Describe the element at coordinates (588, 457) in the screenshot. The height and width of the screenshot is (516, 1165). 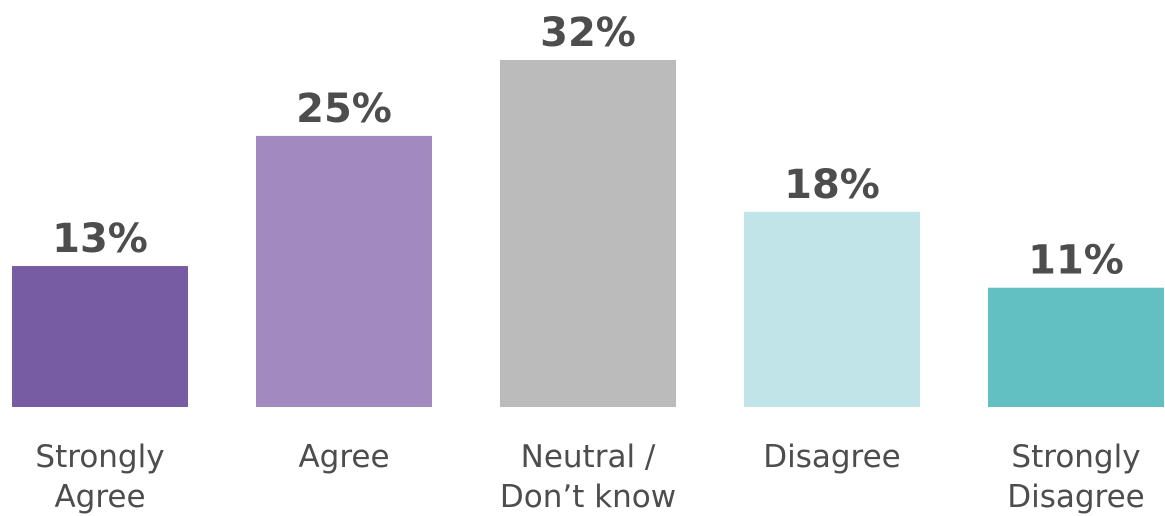
I see `category-label-line: Neutral /` at that location.